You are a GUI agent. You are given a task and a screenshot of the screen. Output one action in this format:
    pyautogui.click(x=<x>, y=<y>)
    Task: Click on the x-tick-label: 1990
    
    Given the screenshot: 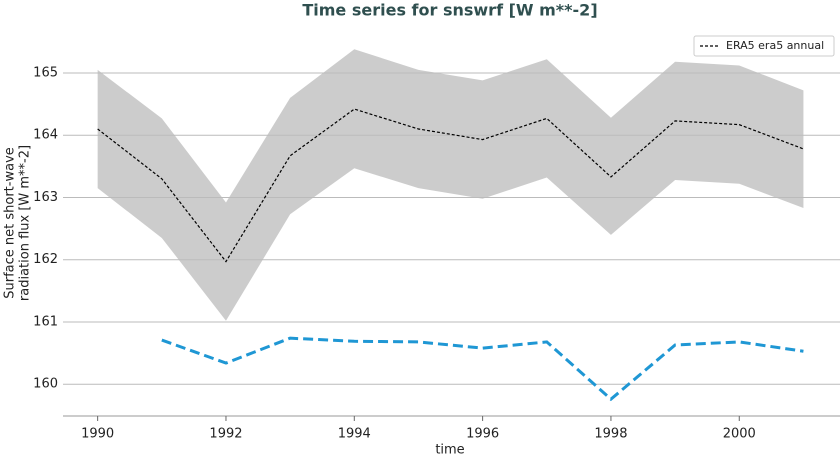 What is the action you would take?
    pyautogui.click(x=97, y=434)
    